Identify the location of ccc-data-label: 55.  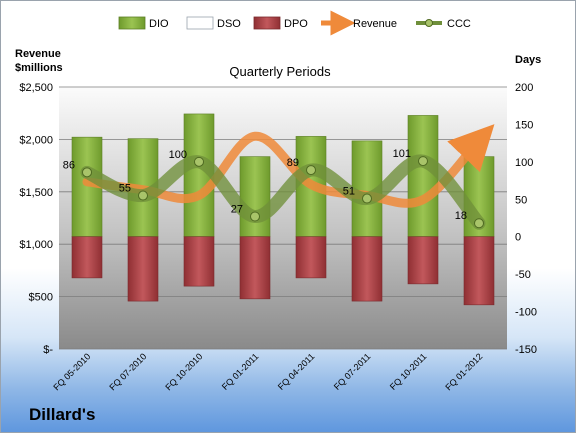
(125, 189).